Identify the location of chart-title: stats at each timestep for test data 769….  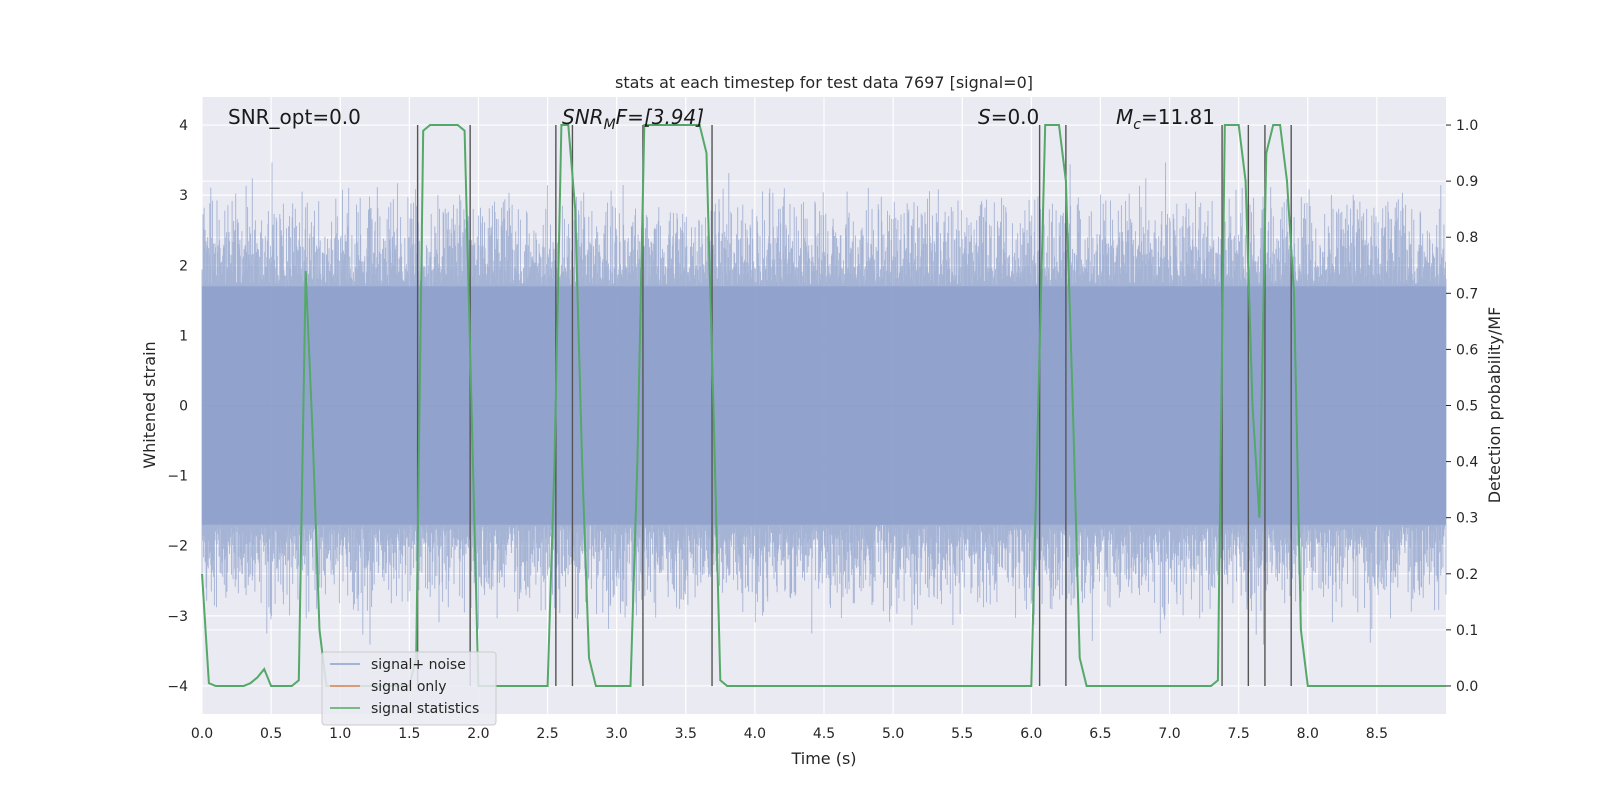
(824, 82).